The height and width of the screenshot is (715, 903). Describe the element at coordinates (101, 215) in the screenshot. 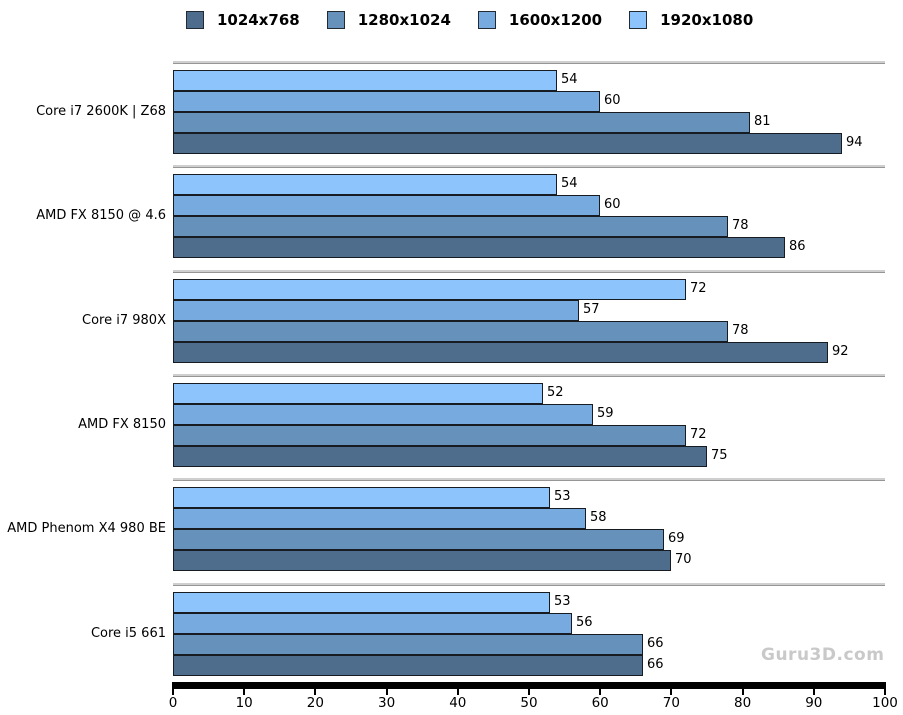

I see `category-label: AMD FX 8150 @ 4.6` at that location.